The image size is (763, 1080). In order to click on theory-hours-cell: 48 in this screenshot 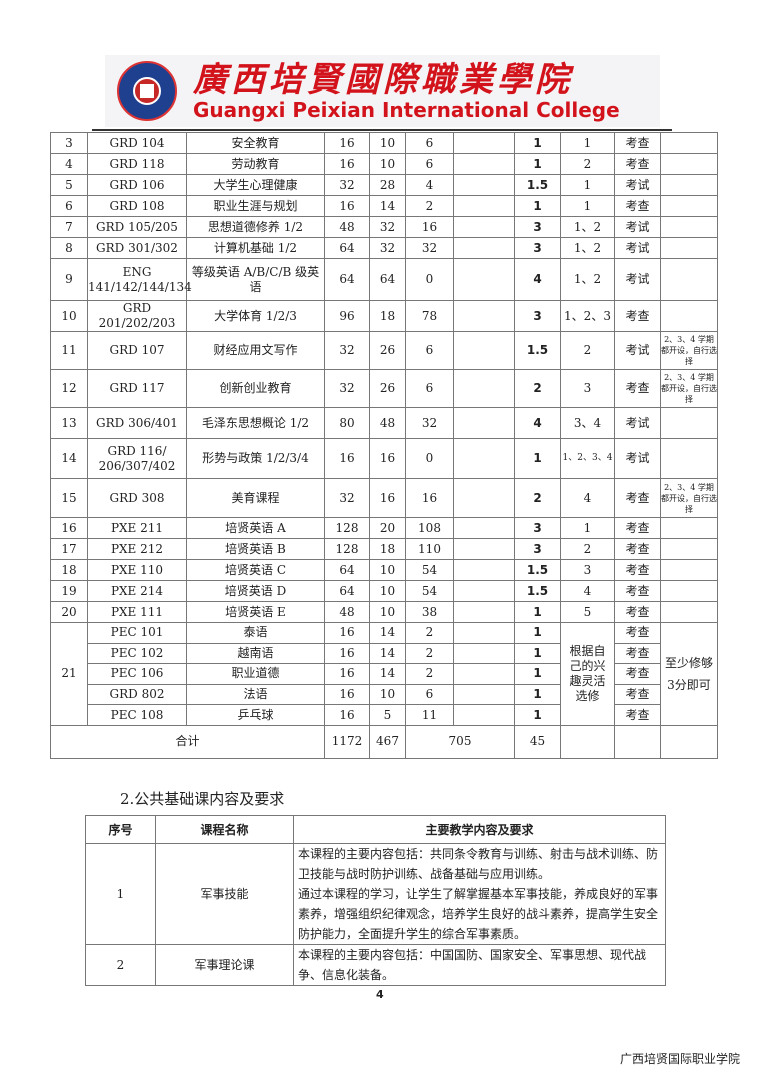, I will do `click(387, 423)`.